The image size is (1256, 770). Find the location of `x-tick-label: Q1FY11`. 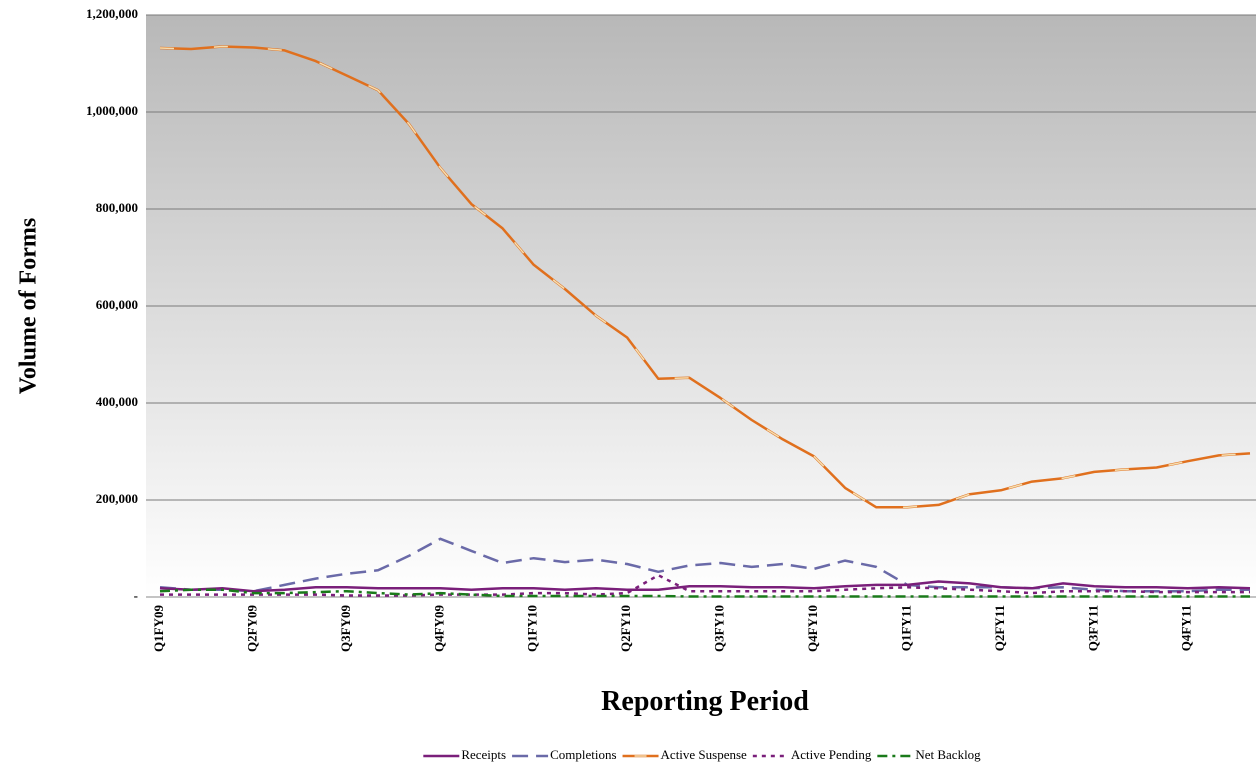

x-tick-label: Q1FY11 is located at coordinates (905, 628).